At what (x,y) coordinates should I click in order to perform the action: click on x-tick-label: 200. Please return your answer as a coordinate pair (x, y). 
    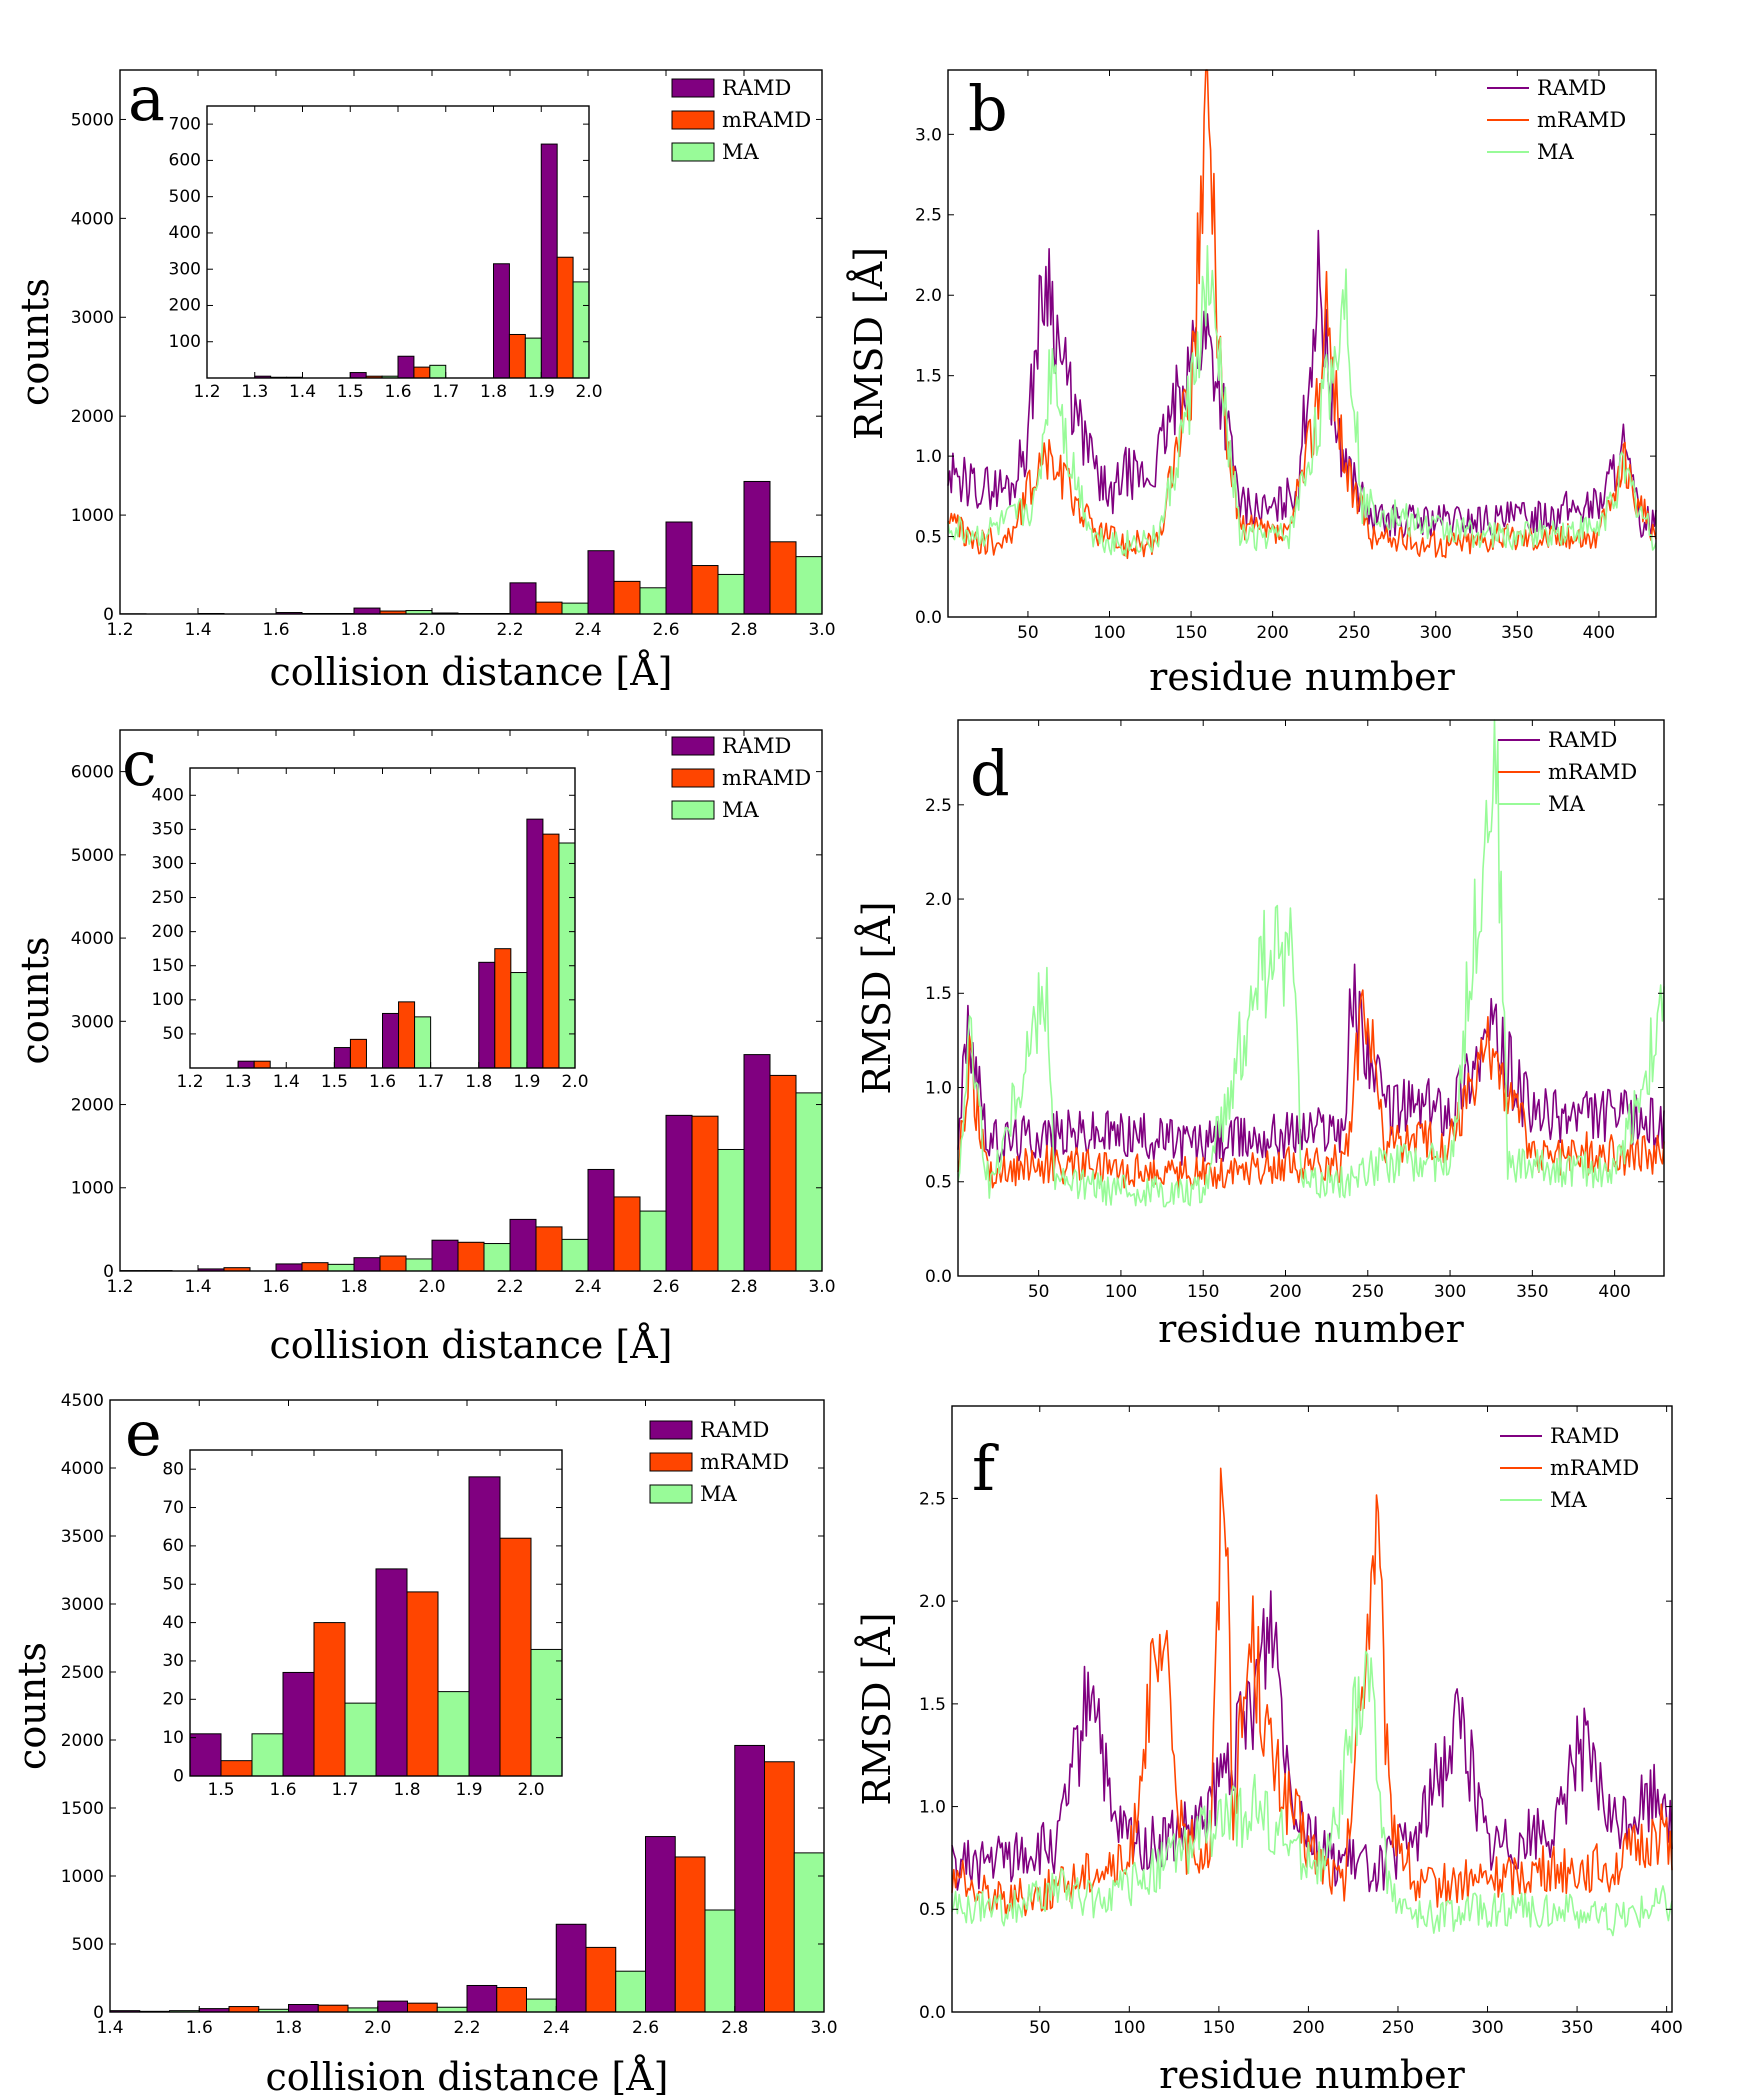
    Looking at the image, I should click on (1308, 2028).